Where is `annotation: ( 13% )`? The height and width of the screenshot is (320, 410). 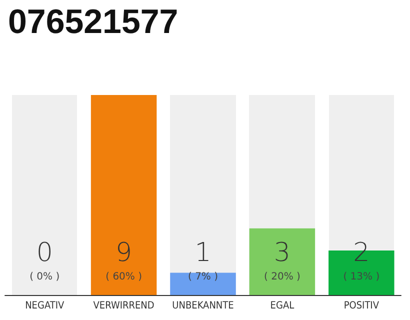 annotation: ( 13% ) is located at coordinates (361, 277).